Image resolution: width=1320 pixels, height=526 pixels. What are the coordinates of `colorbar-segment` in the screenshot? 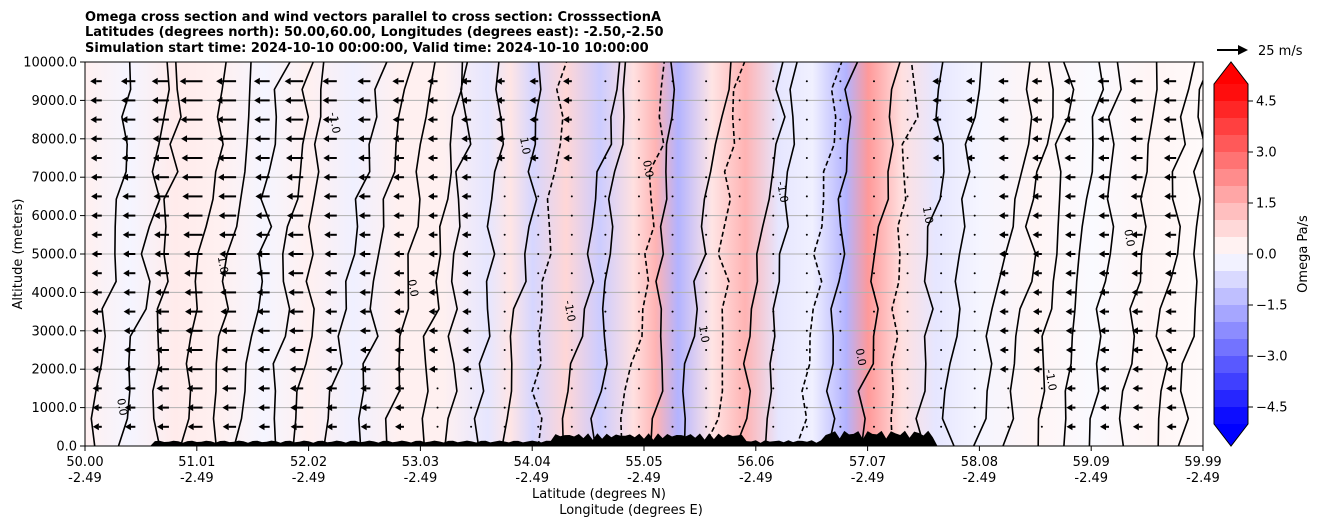 It's located at (1231, 314).